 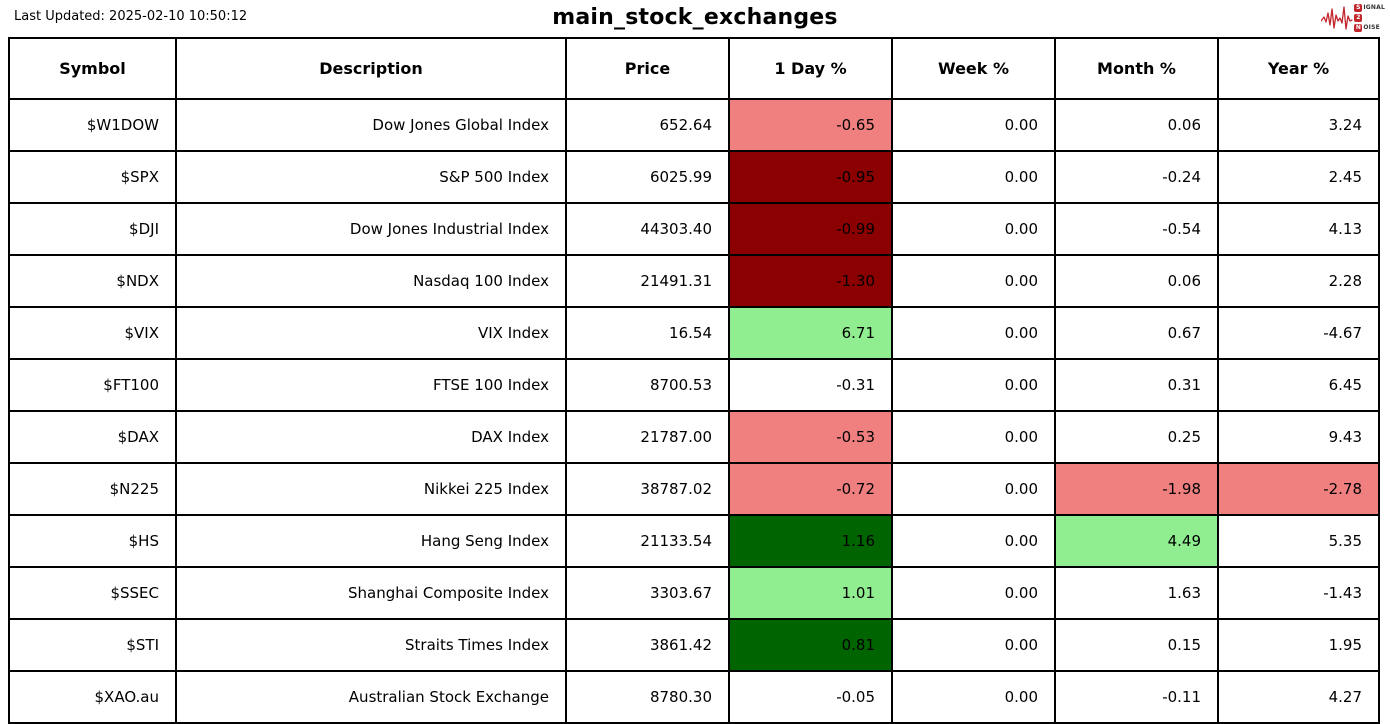 What do you see at coordinates (1298, 68) in the screenshot?
I see `col-header-year-pct: Year %` at bounding box center [1298, 68].